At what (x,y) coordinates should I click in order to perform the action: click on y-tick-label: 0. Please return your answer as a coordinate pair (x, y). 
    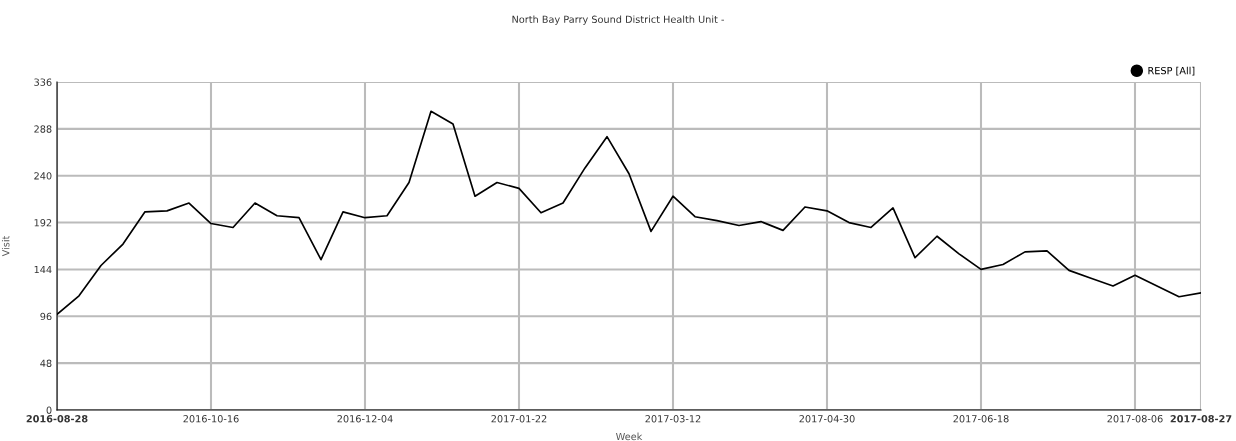
    Looking at the image, I should click on (49, 410).